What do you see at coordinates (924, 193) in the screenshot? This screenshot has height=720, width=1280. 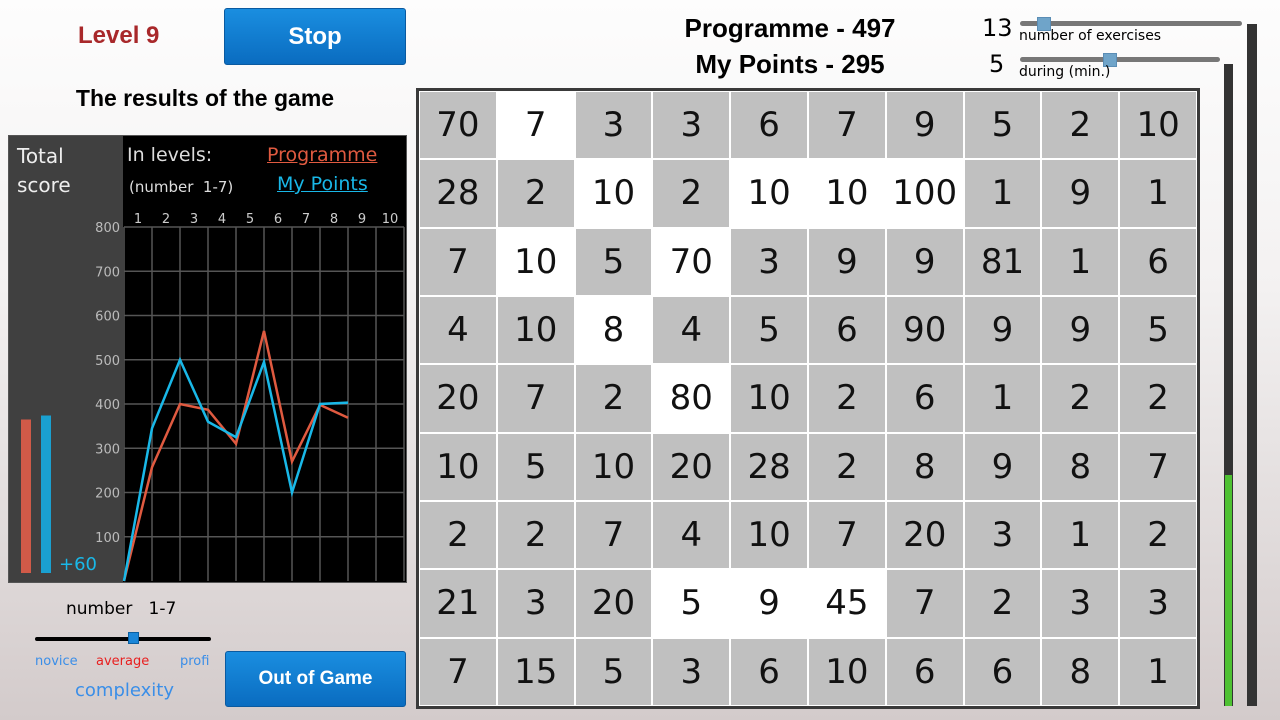 I see `grid-cell: 100` at bounding box center [924, 193].